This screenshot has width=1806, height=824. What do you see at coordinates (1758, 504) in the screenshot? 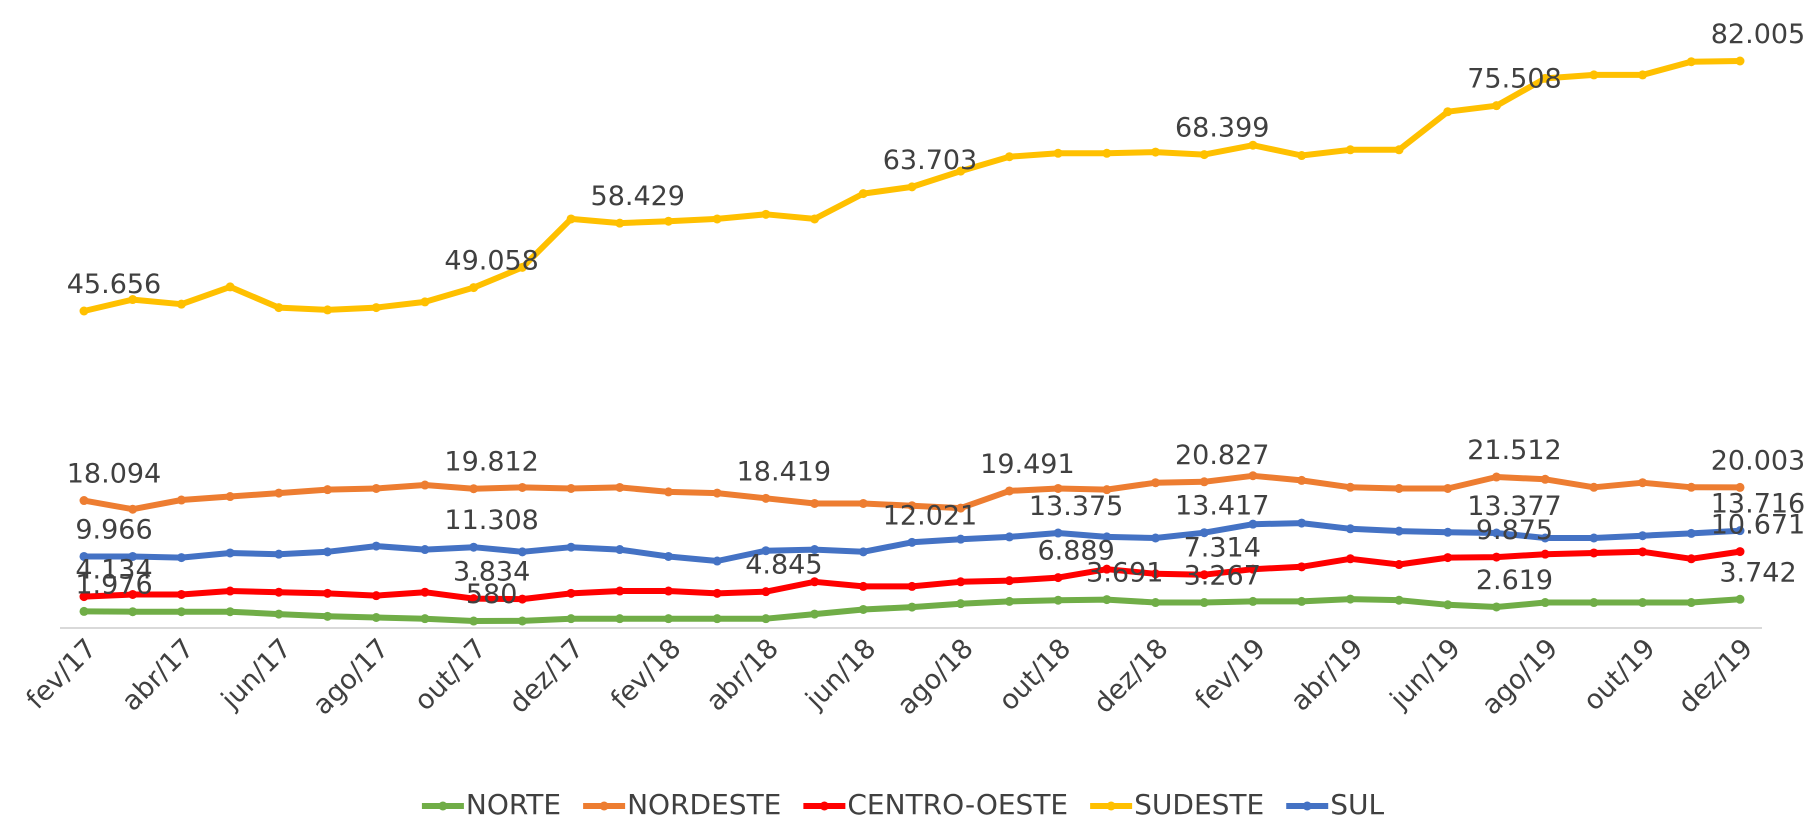
I see `data-label: 13.716` at bounding box center [1758, 504].